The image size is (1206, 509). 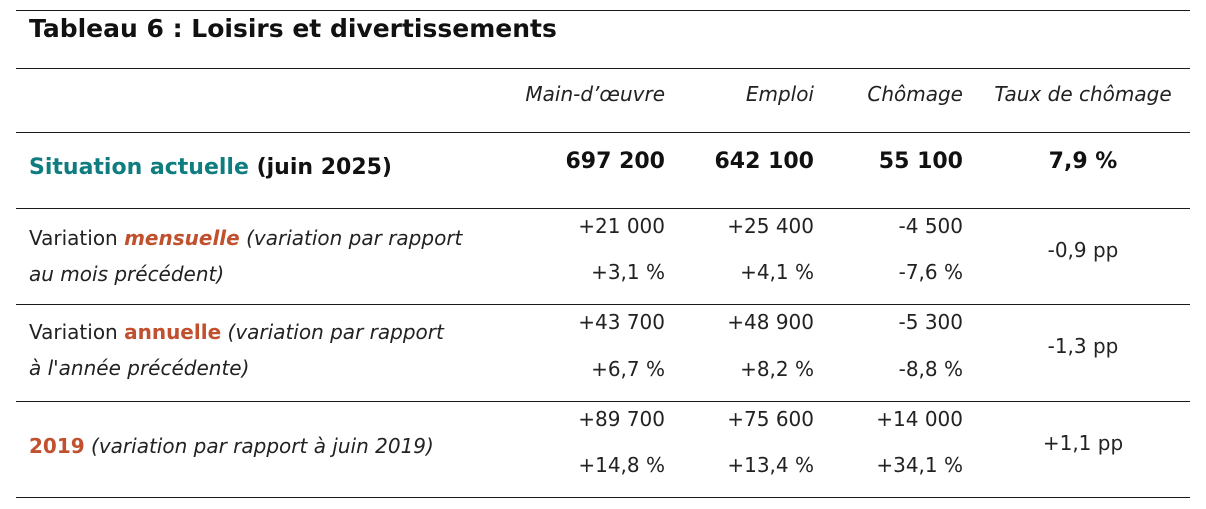 What do you see at coordinates (628, 272) in the screenshot?
I see `monthly-labour-force-pct: +3,1 %` at bounding box center [628, 272].